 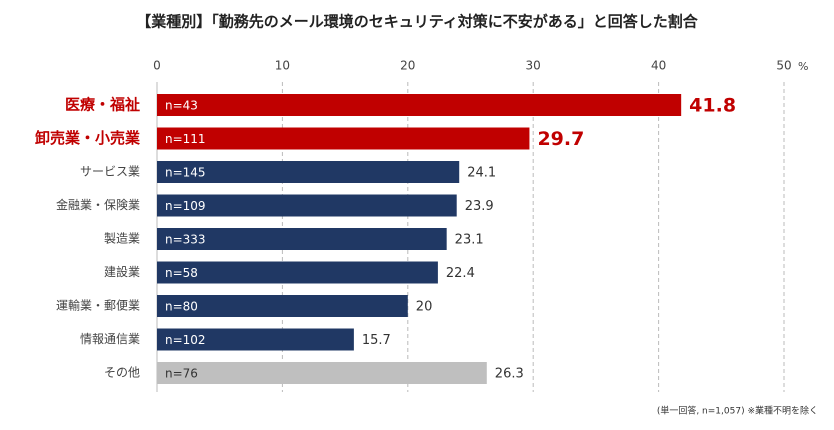 I want to click on category-label: 卸売業・小売業, so click(x=88, y=138).